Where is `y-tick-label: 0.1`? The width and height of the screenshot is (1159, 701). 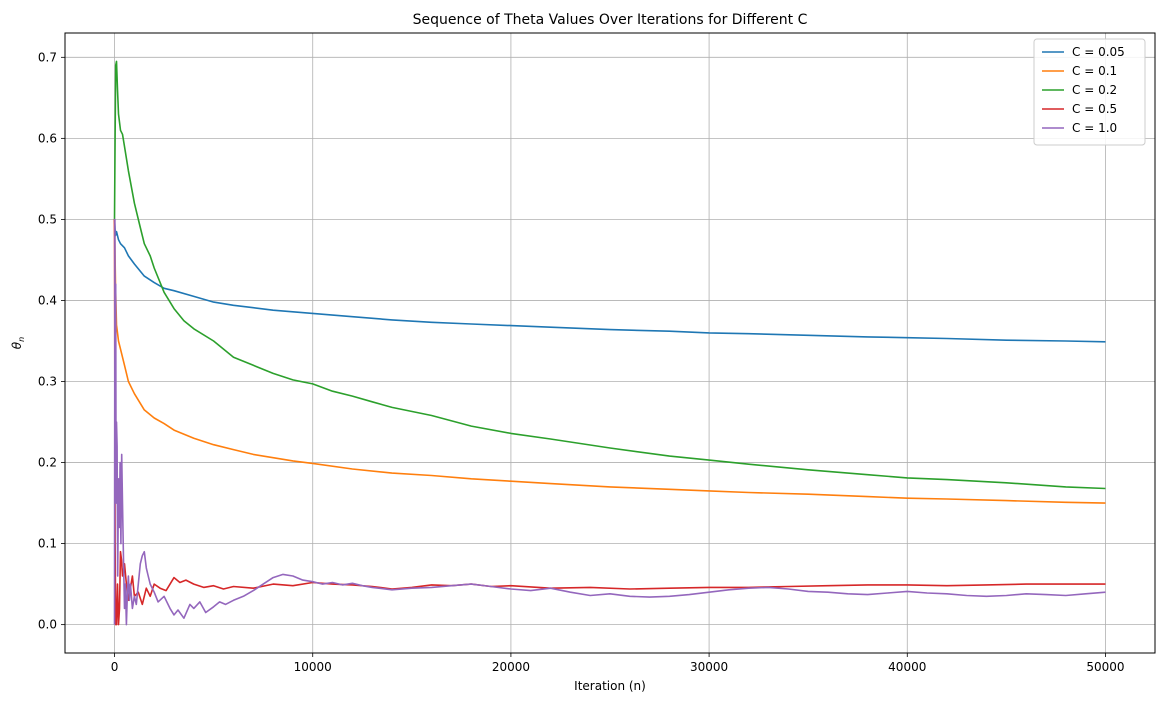 y-tick-label: 0.1 is located at coordinates (47, 544).